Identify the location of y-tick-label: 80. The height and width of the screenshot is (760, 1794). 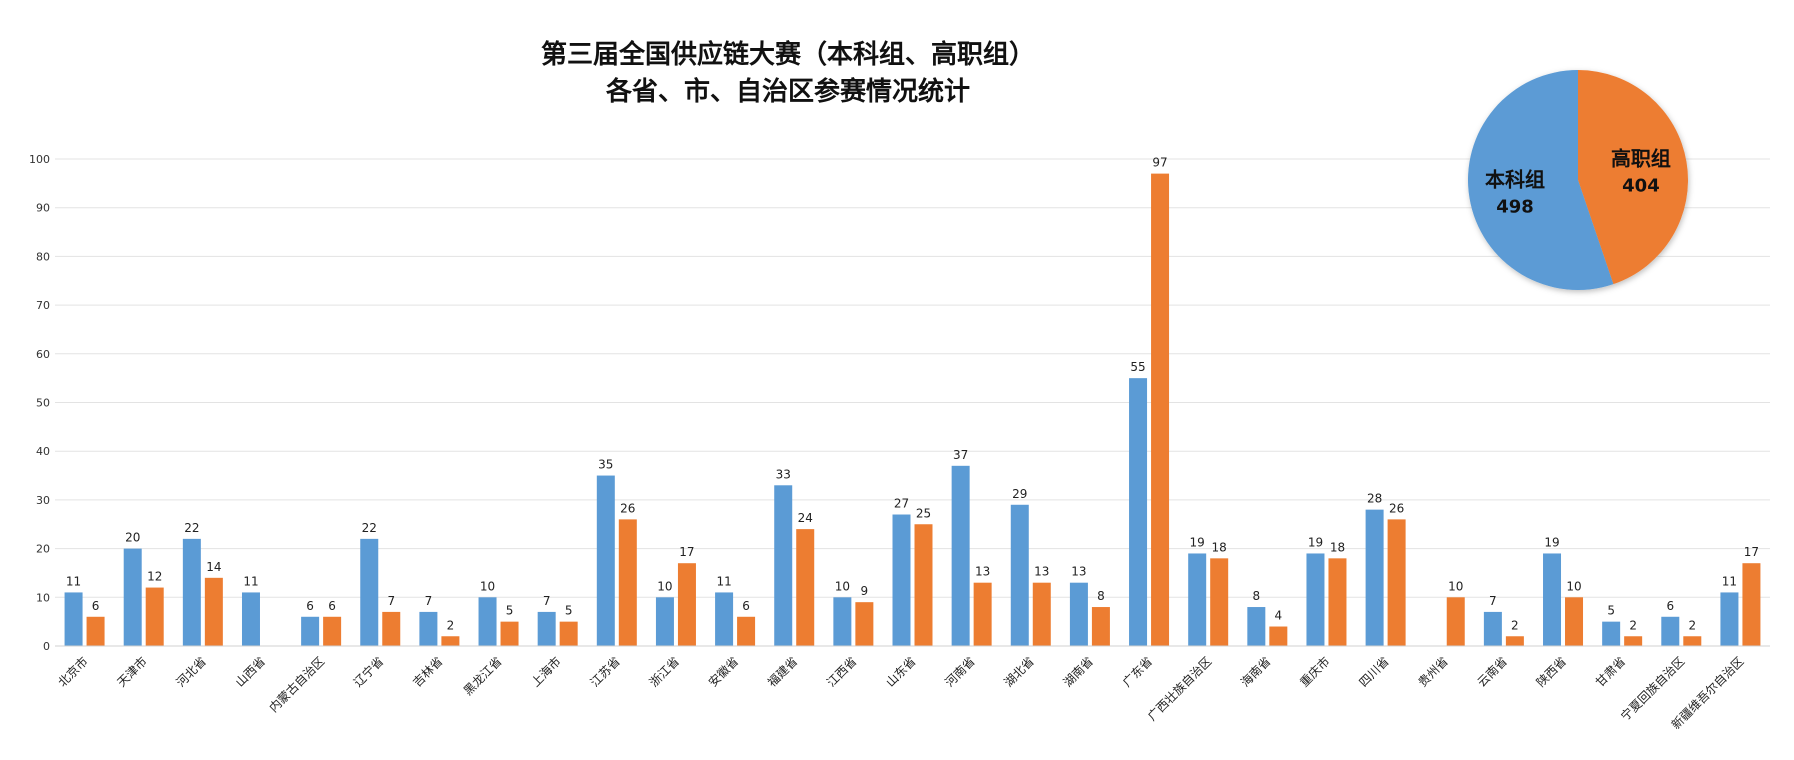
(43, 256).